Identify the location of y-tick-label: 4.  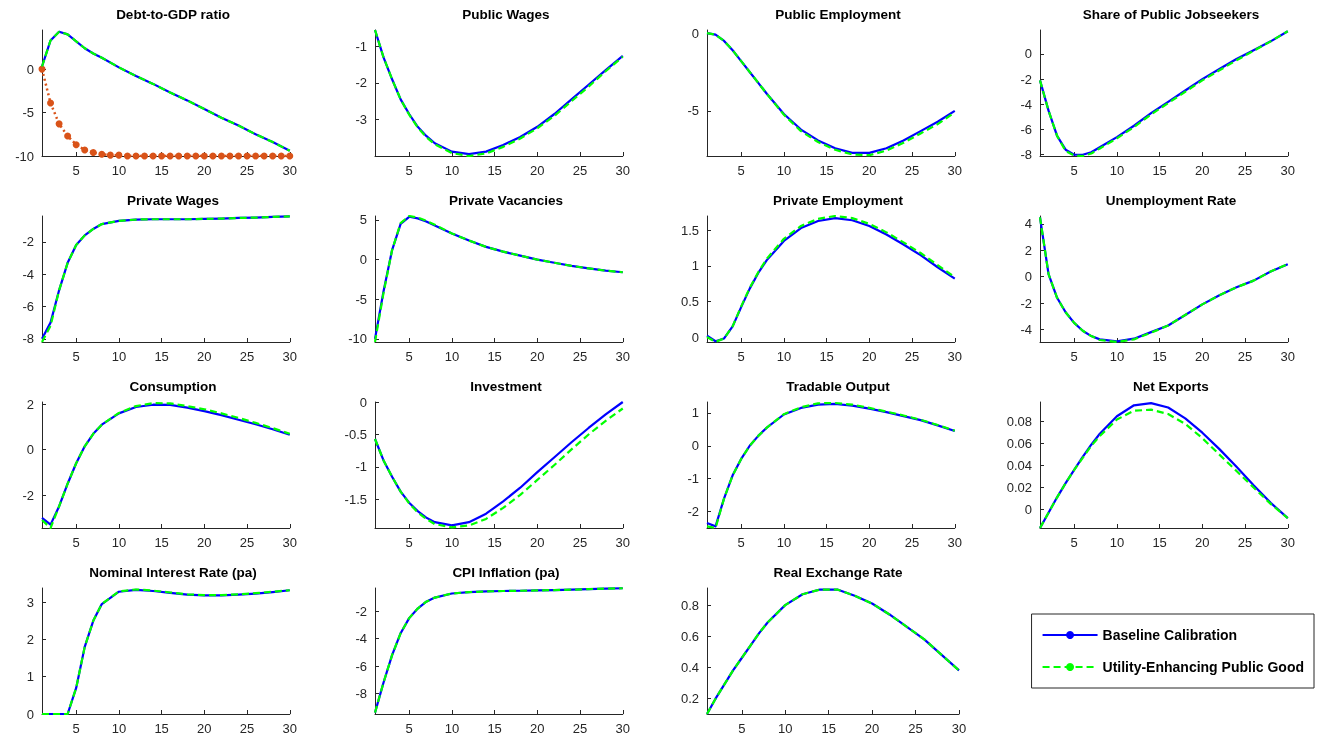
(1028, 224).